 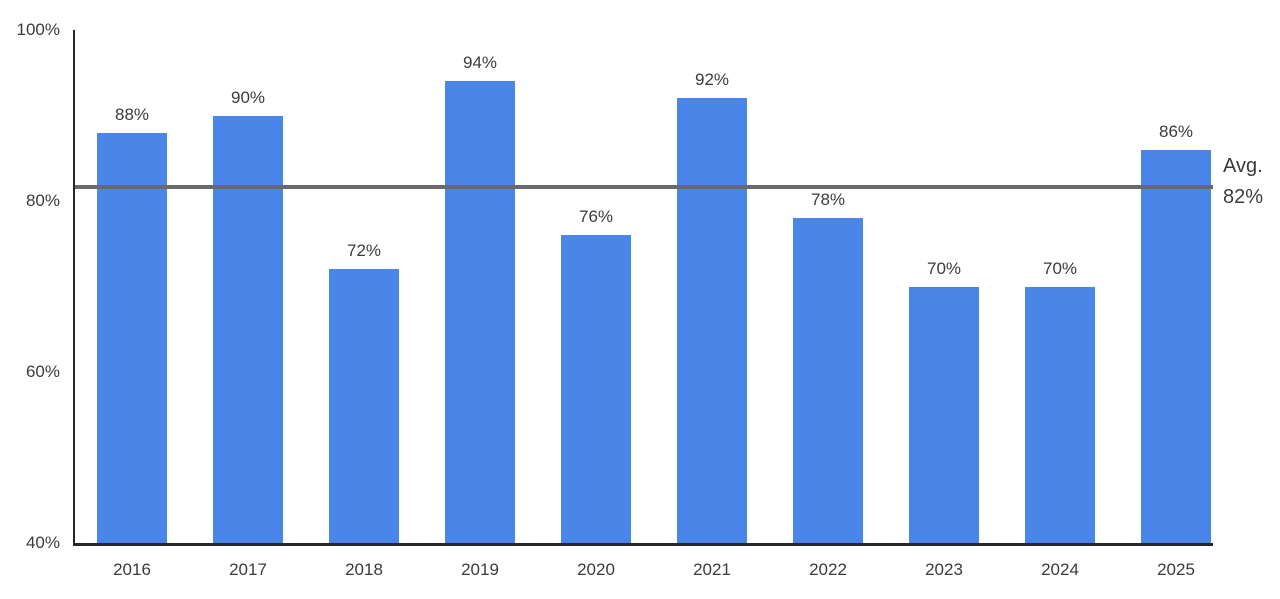 What do you see at coordinates (1243, 182) in the screenshot?
I see `average-line-label: Avg. 82%` at bounding box center [1243, 182].